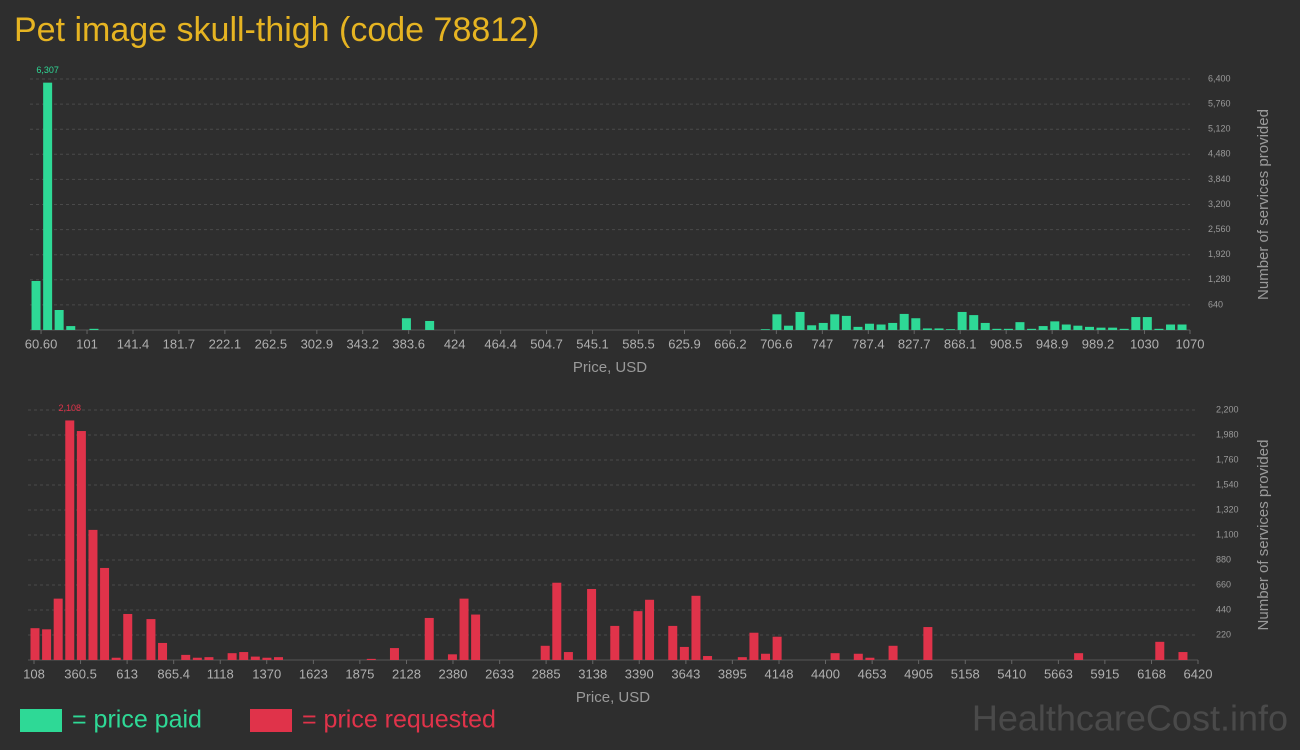  What do you see at coordinates (1223, 559) in the screenshot?
I see `y-tick-label: 880` at bounding box center [1223, 559].